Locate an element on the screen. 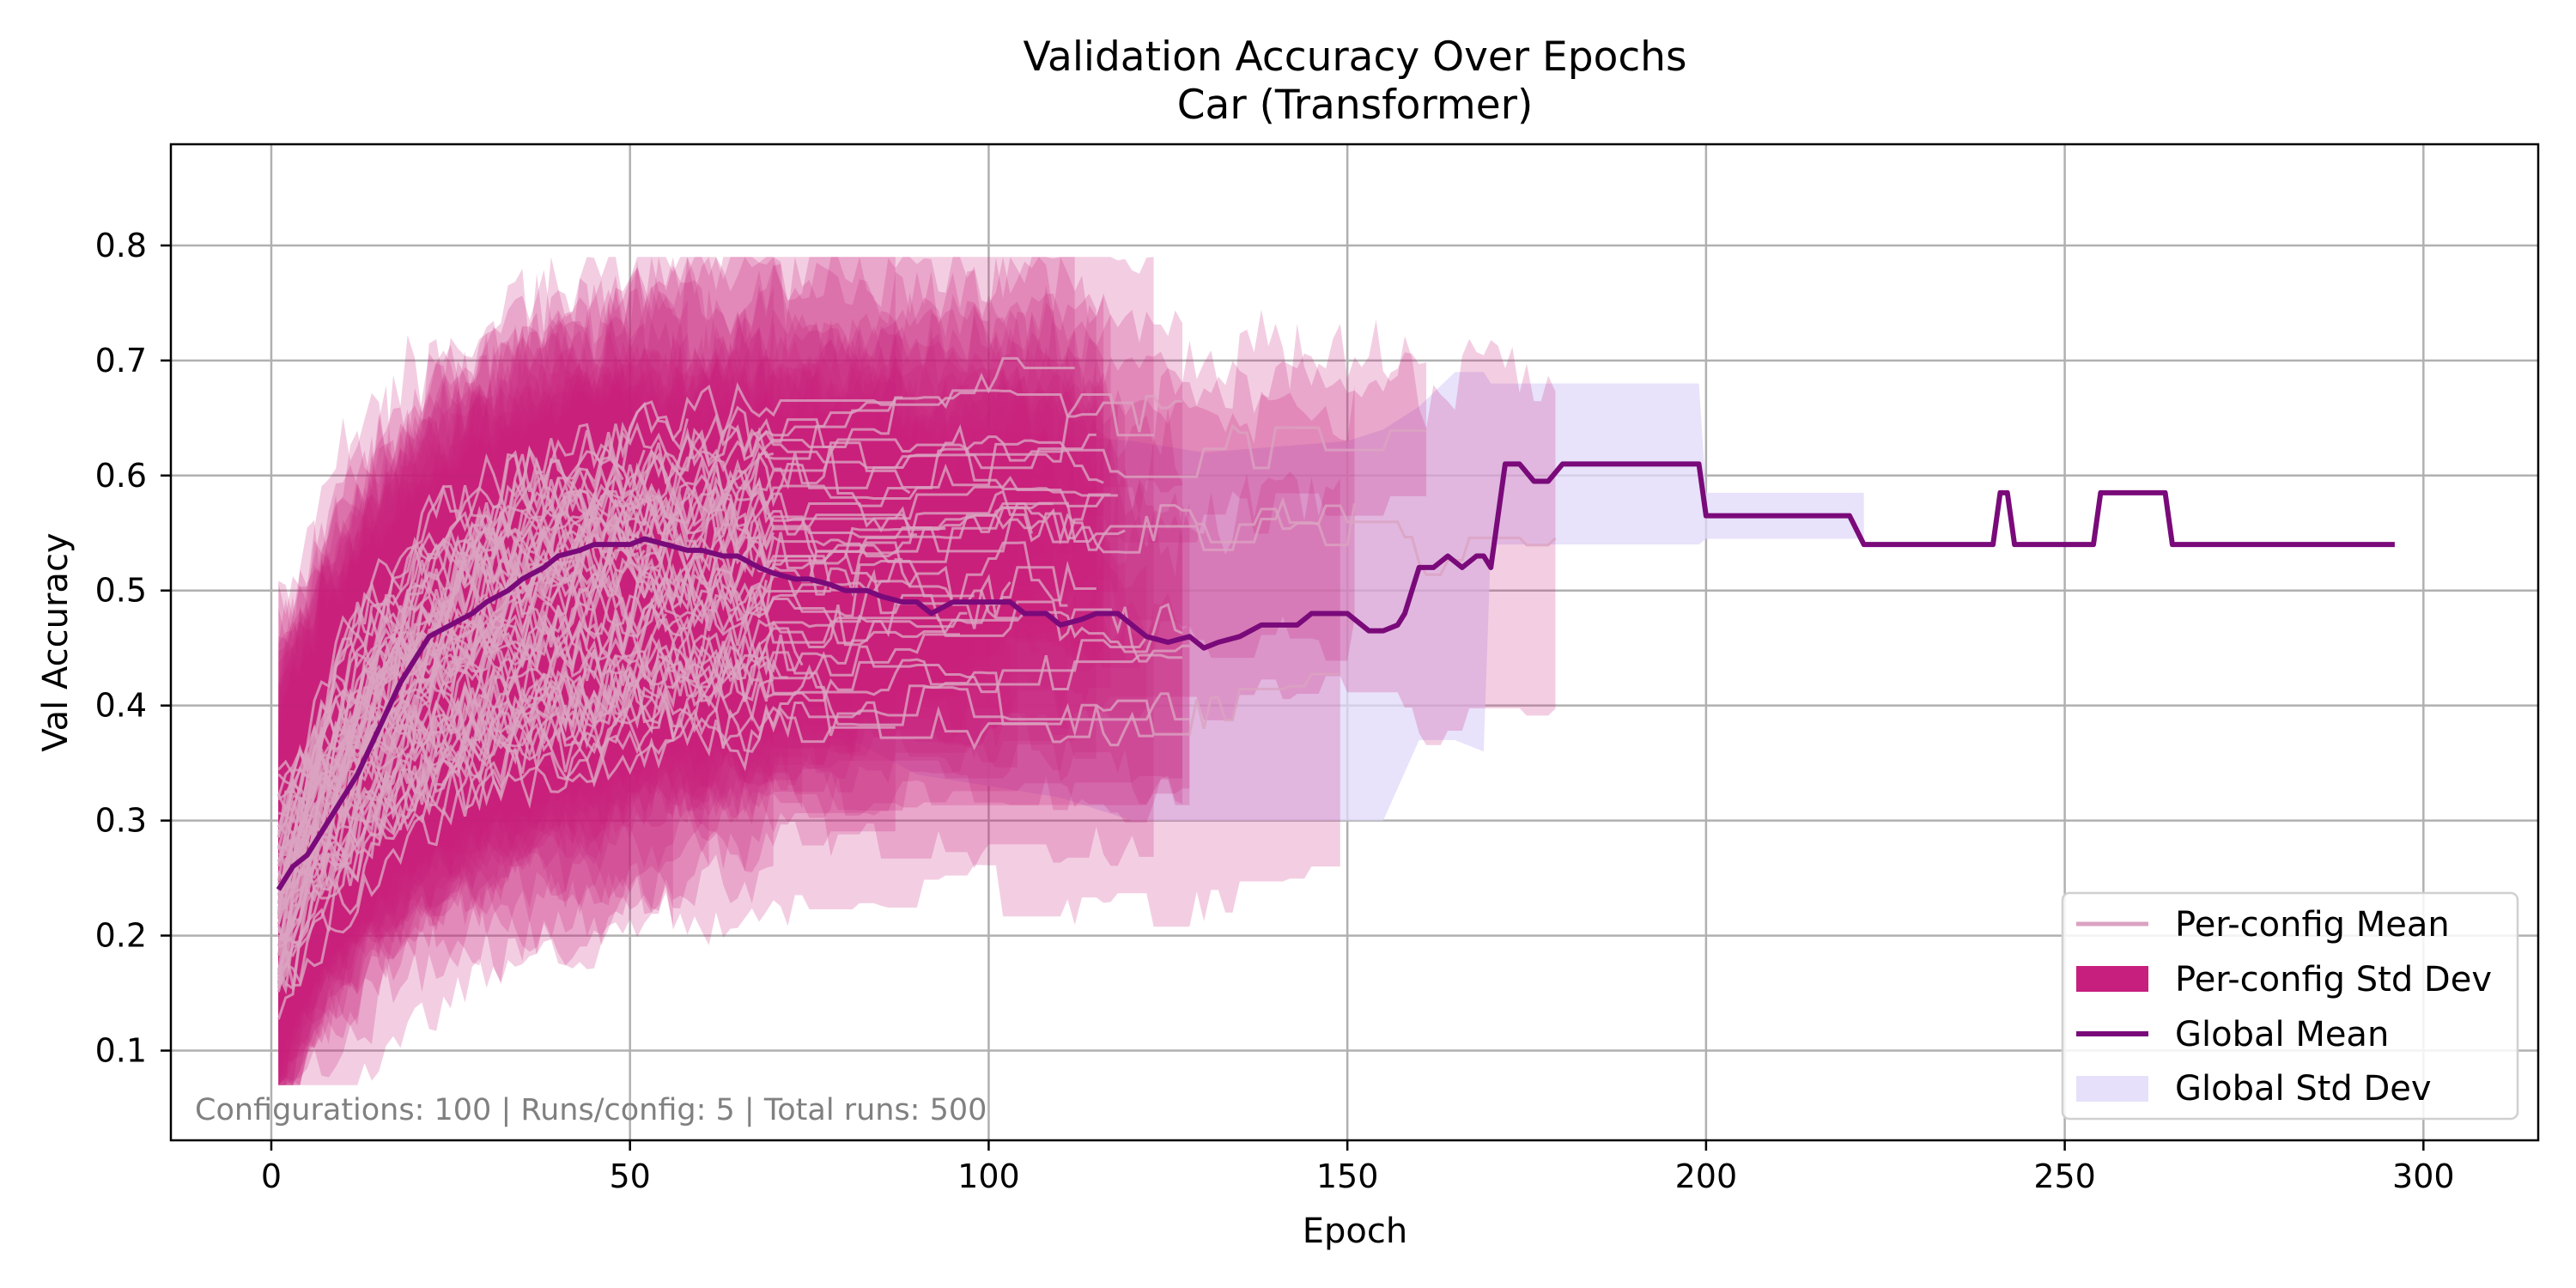  x-tick-label: 200 is located at coordinates (1707, 1176).